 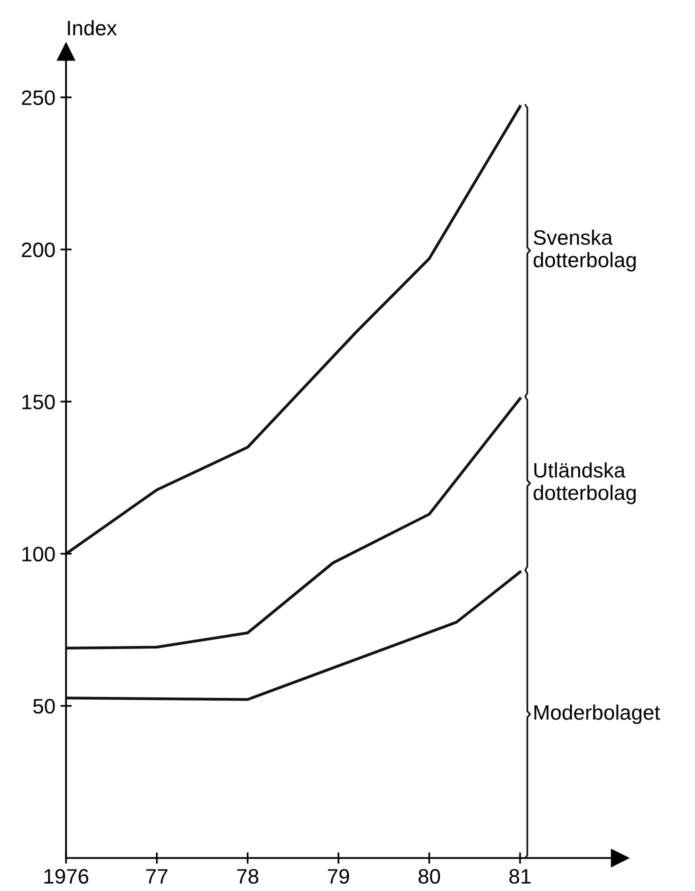 I want to click on y-tick-label: 100, so click(x=38, y=554).